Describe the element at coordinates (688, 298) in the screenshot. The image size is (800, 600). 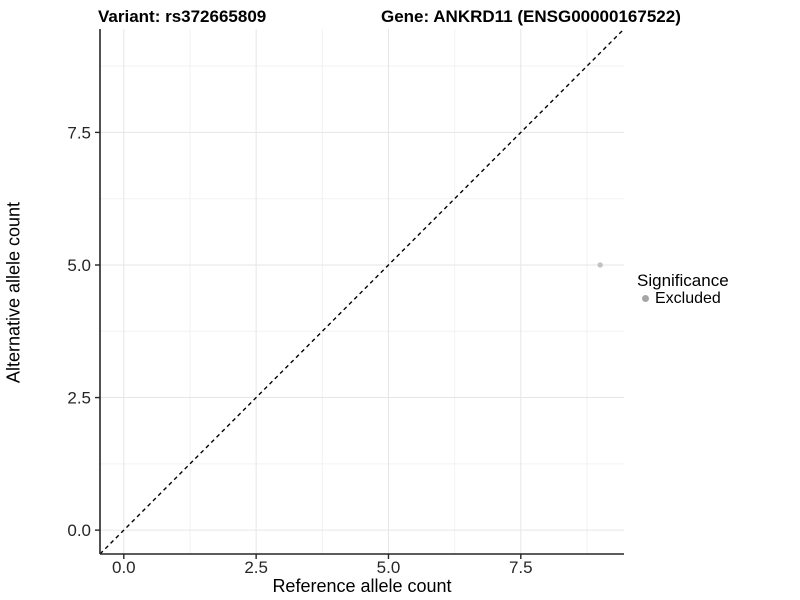
I see `legend-item-label: Excluded` at that location.